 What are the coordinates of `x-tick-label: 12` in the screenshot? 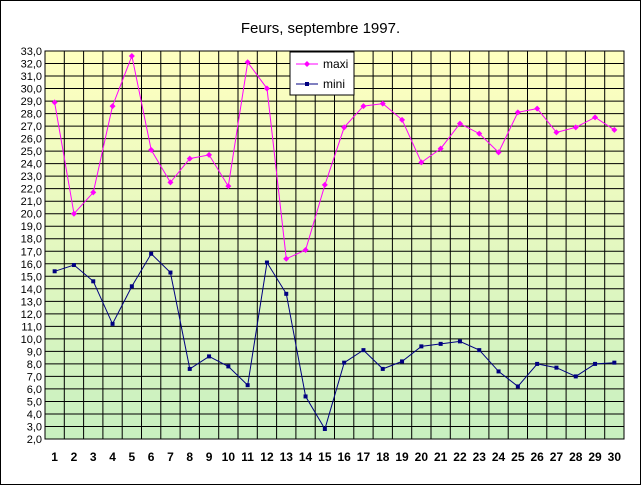 It's located at (267, 457).